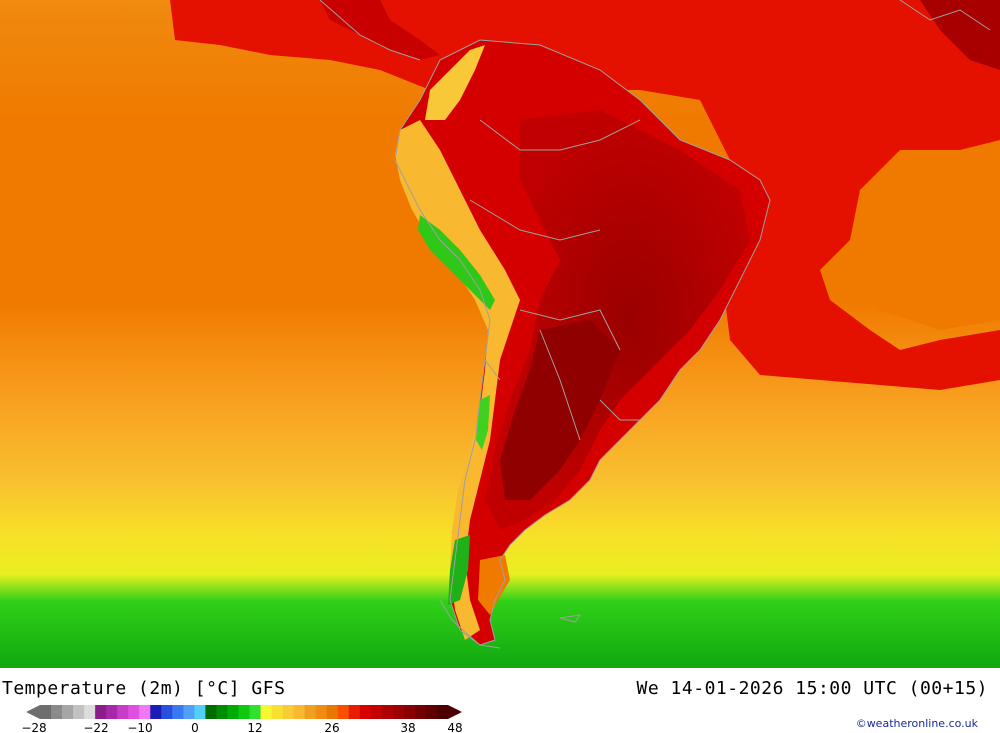  Describe the element at coordinates (483, 422) in the screenshot. I see `central-andes-cold-patch` at that location.